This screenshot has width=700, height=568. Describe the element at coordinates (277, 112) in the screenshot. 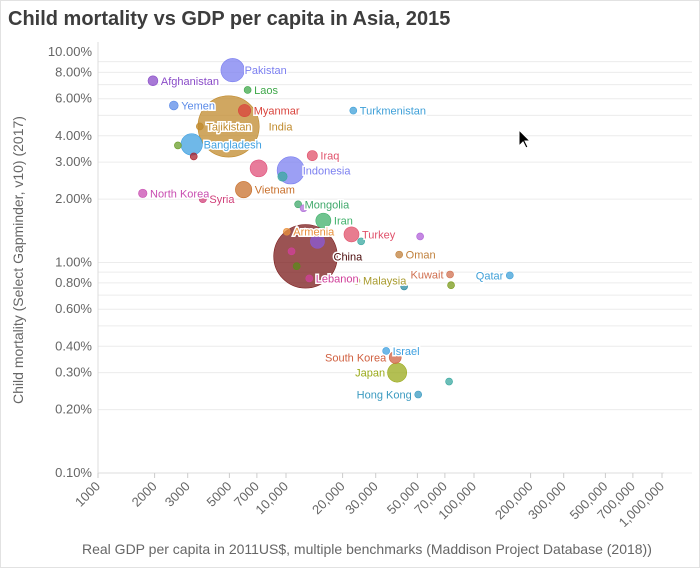

I see `data-label: Myanmar` at that location.